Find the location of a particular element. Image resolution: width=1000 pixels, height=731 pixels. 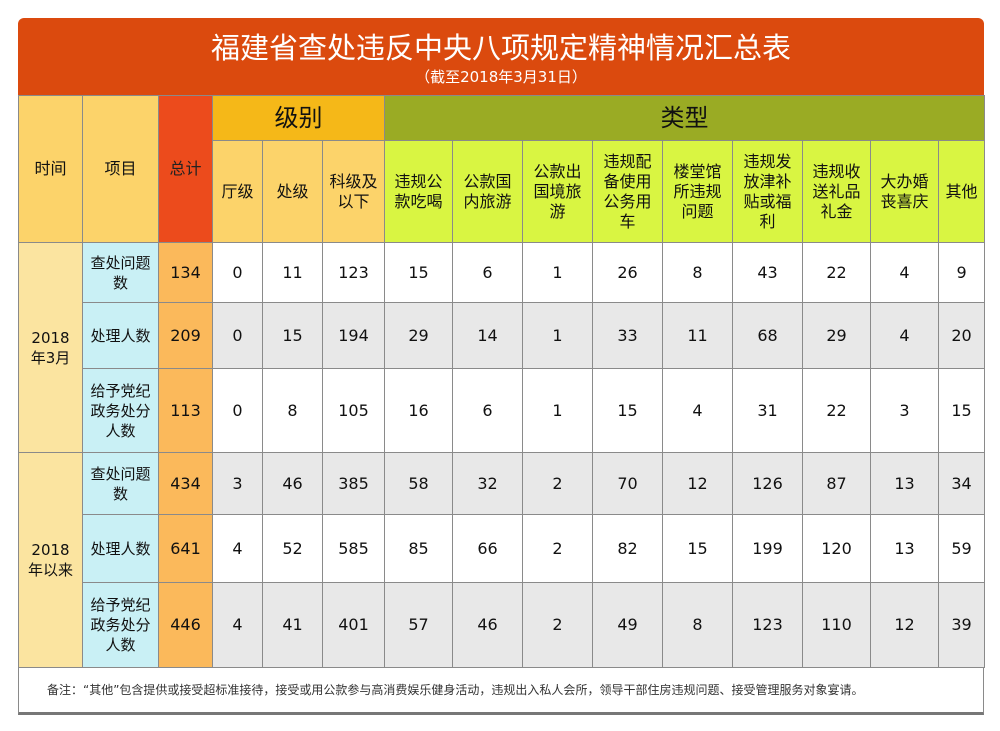

period-cell: 2018年以来 is located at coordinates (50, 560).